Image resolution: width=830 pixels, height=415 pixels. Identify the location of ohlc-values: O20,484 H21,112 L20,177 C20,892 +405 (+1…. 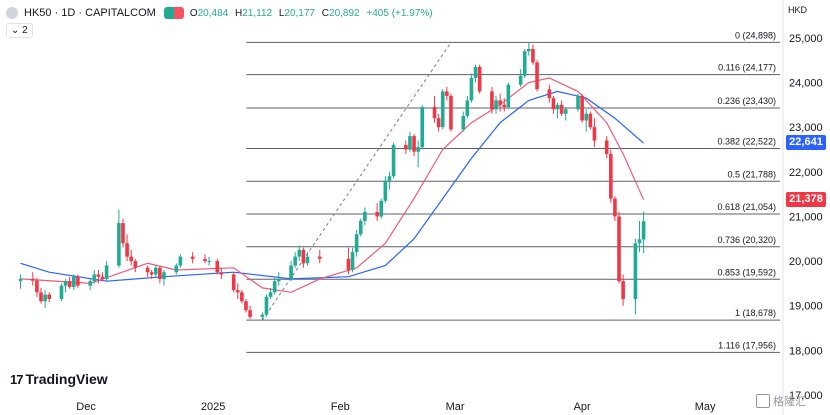
(311, 13).